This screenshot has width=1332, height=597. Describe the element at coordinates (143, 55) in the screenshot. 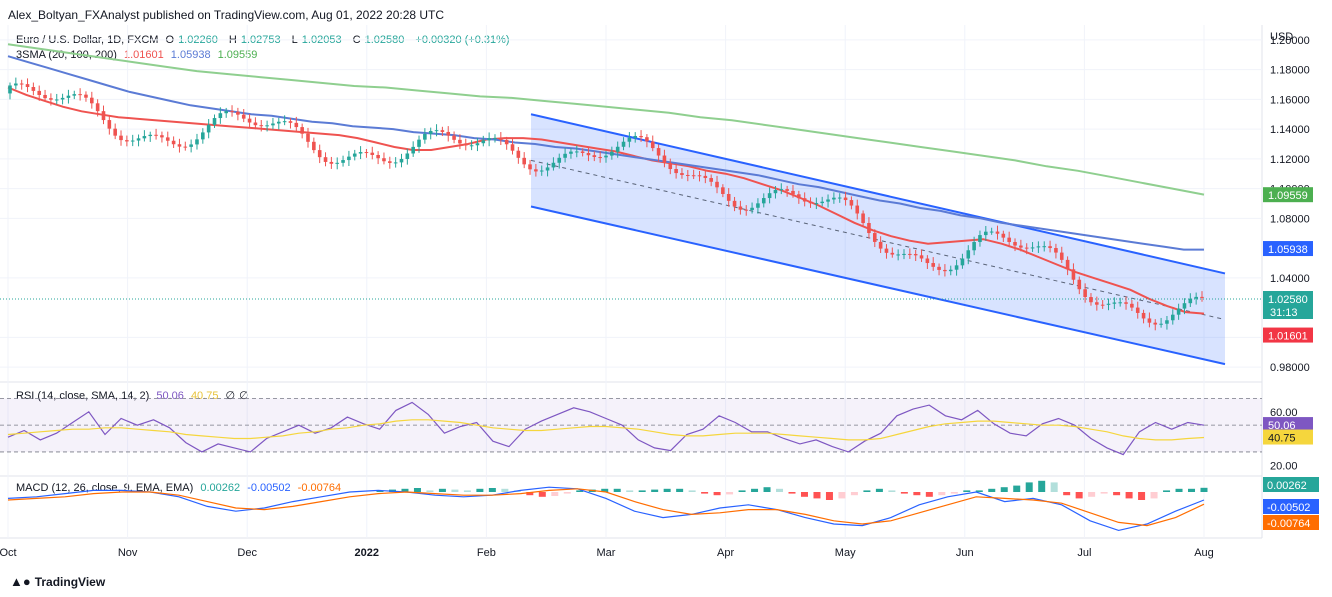

I see `sma20-value: 1.01601` at that location.